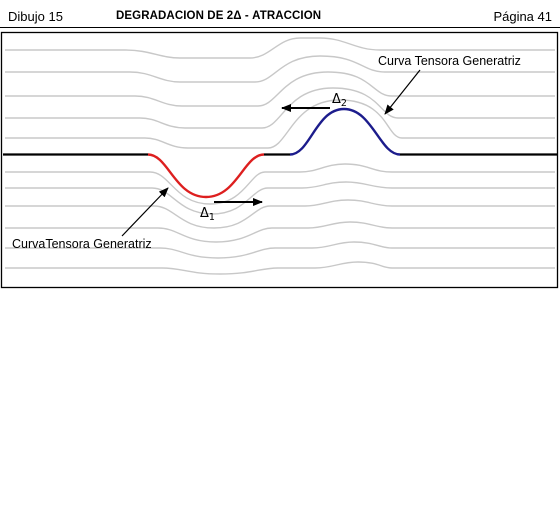  Describe the element at coordinates (145, 212) in the screenshot. I see `leader-line-bottom` at that location.